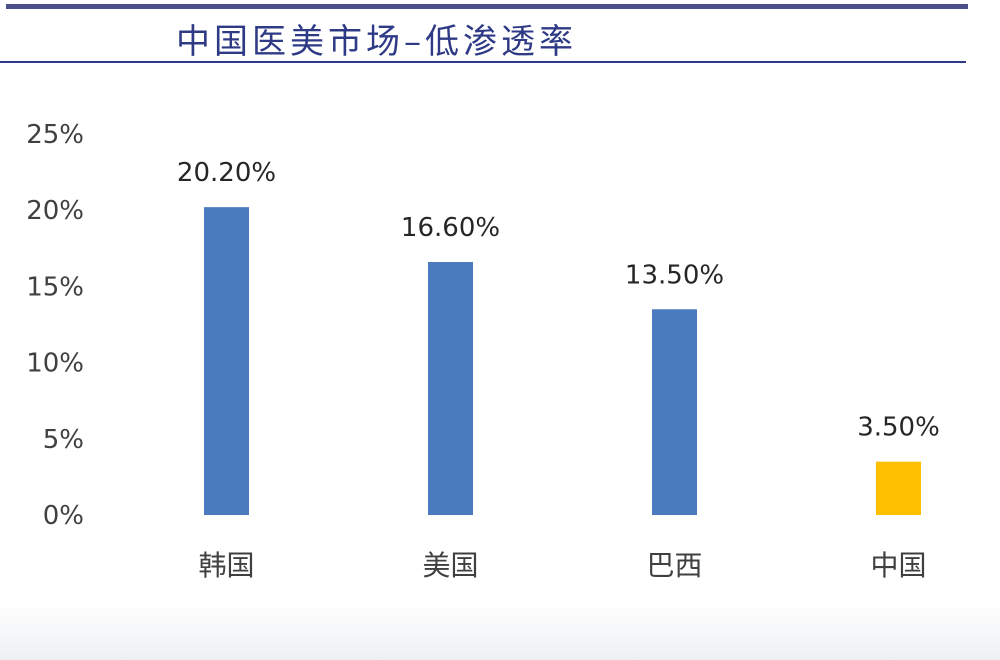  Describe the element at coordinates (226, 565) in the screenshot. I see `category-label-1: 韩国` at that location.